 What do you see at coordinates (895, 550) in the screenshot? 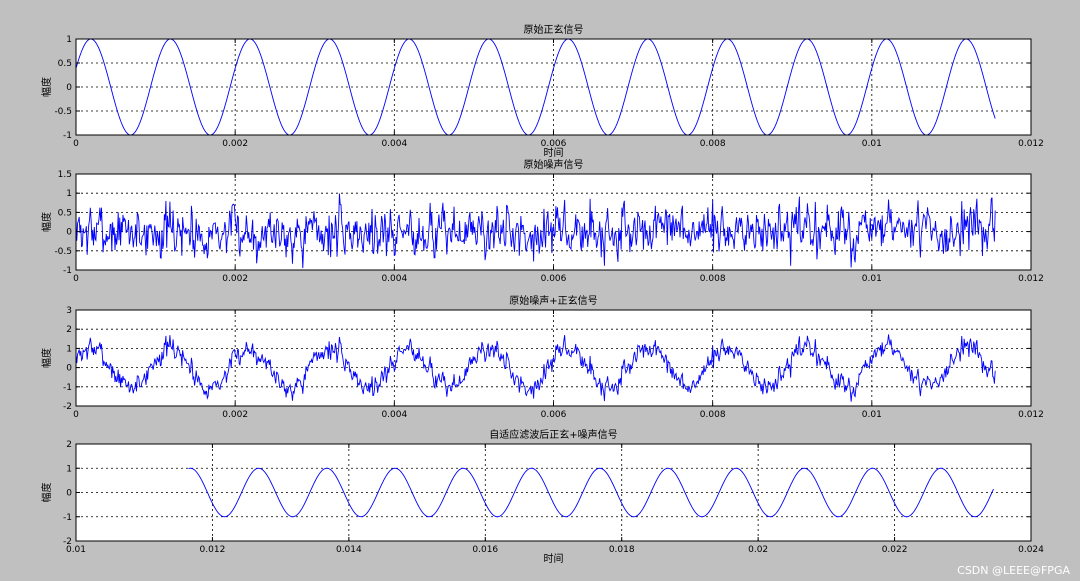
I see `x-tick-label: 0.022` at bounding box center [895, 550].